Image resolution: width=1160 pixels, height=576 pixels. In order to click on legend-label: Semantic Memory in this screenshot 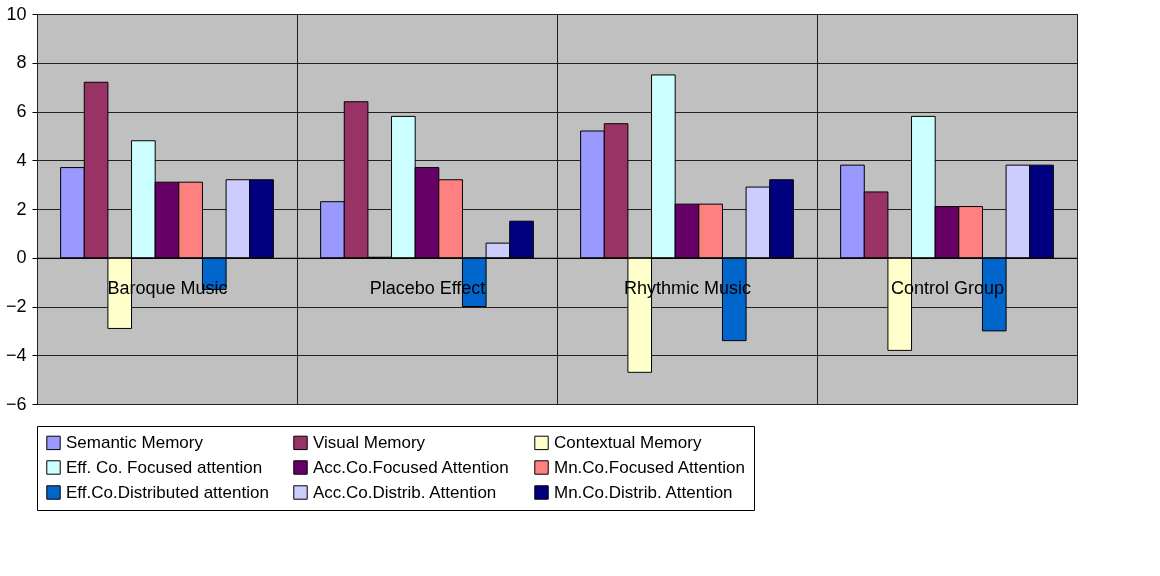, I will do `click(135, 442)`.